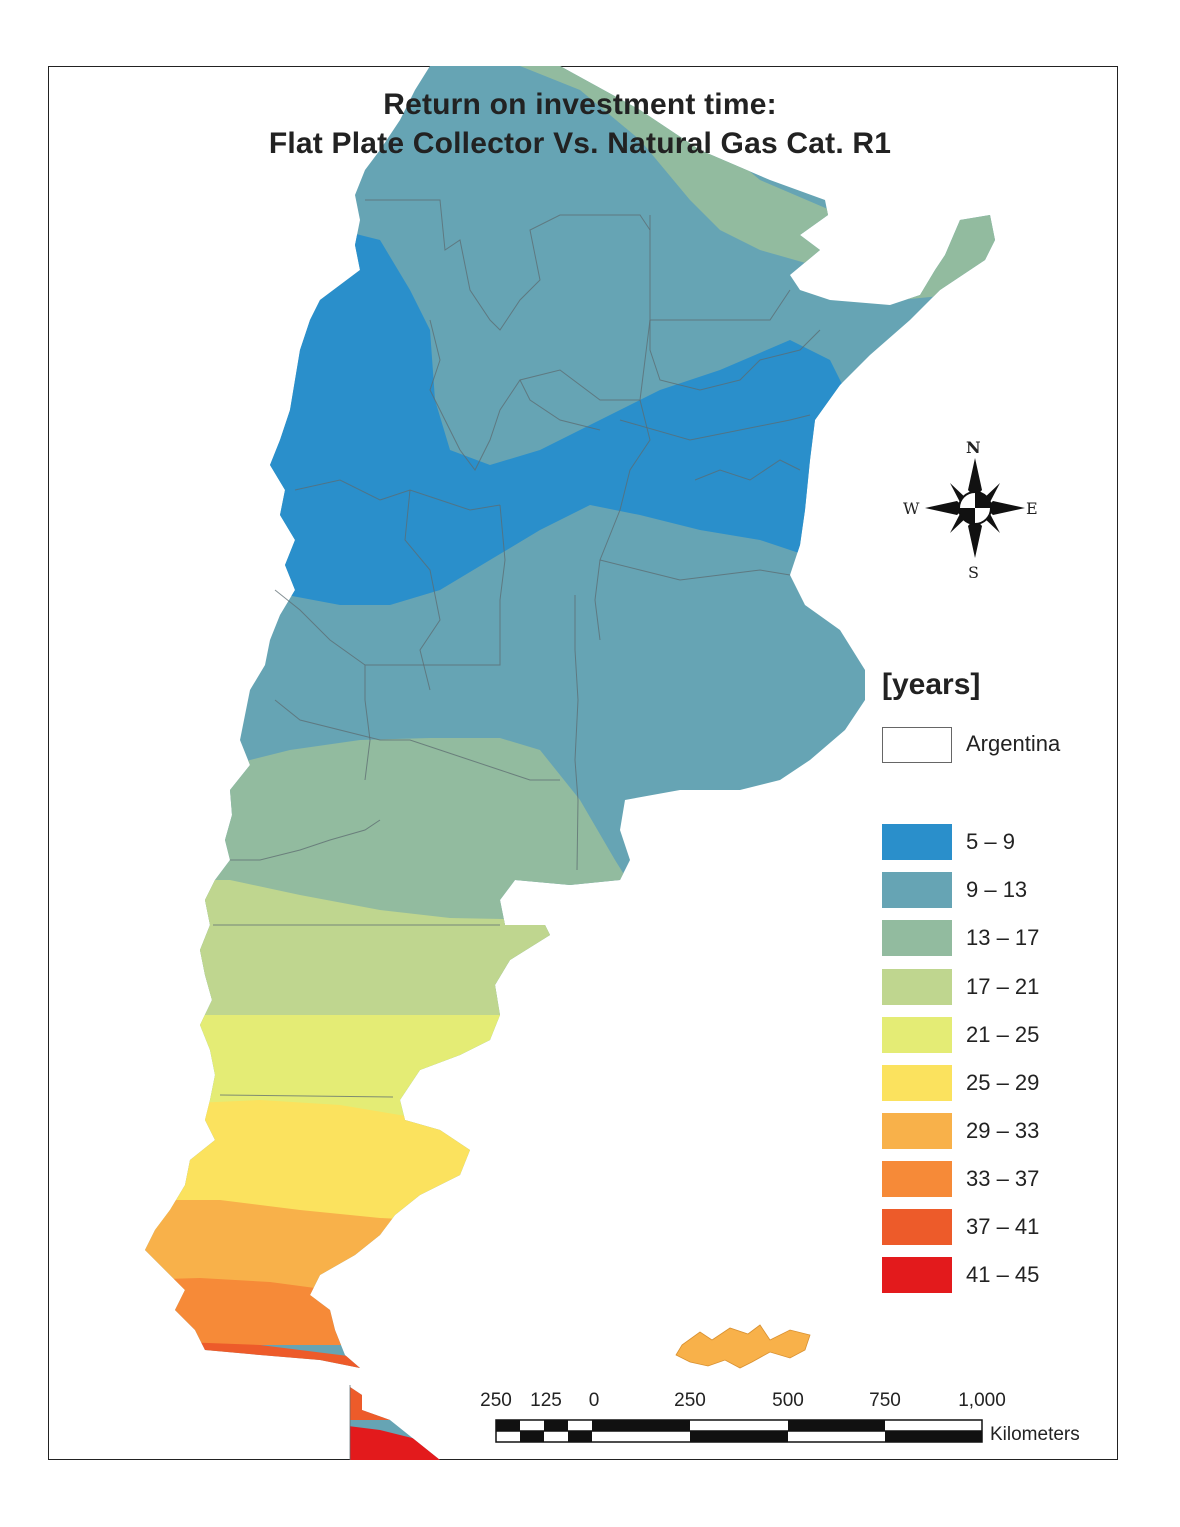 This screenshot has height=1527, width=1180. I want to click on legend-outline-swatch, so click(917, 745).